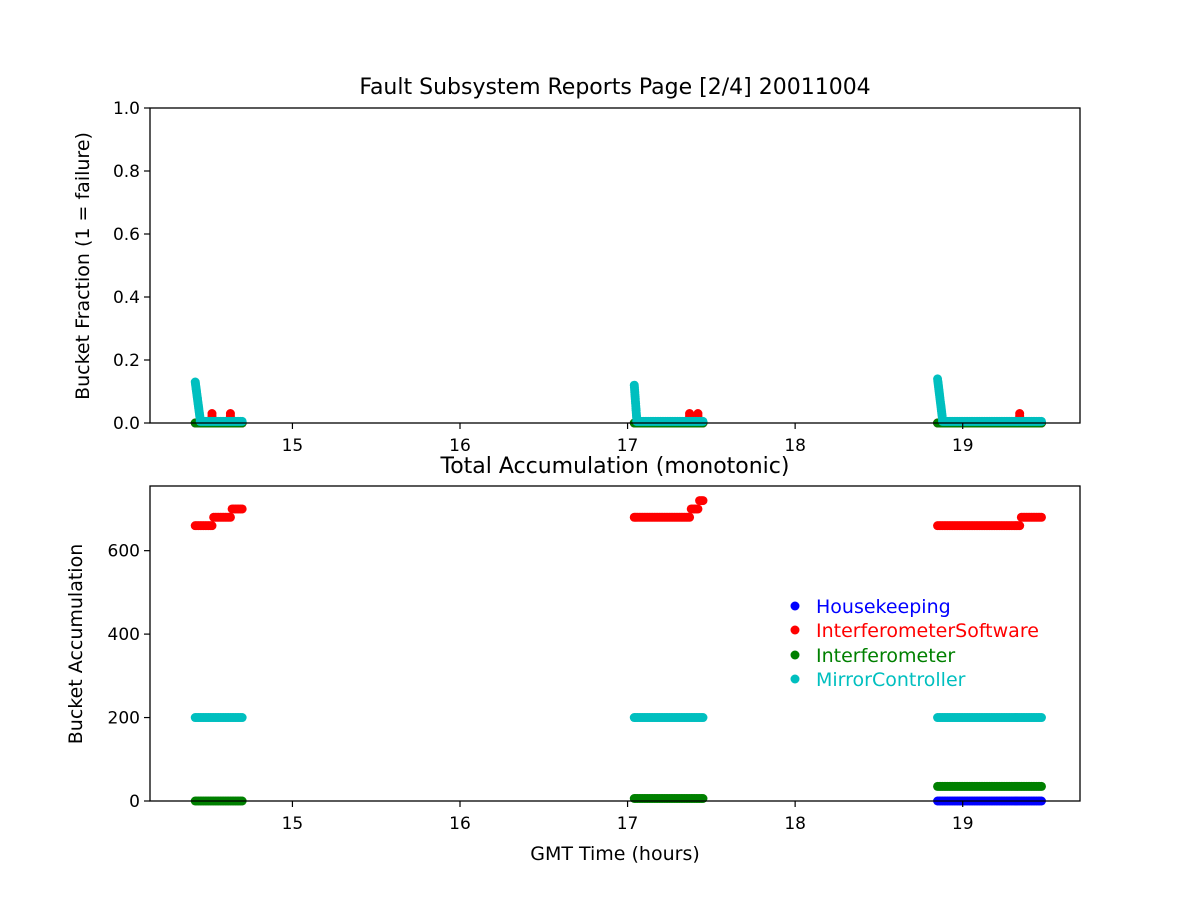  Describe the element at coordinates (124, 635) in the screenshot. I see `y-tick-label: 400` at that location.